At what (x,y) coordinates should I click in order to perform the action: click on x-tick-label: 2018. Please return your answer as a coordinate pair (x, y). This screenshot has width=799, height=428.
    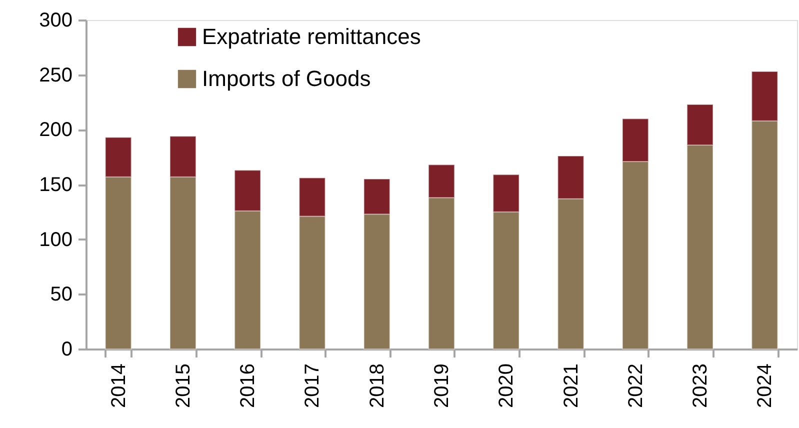
    Looking at the image, I should click on (377, 386).